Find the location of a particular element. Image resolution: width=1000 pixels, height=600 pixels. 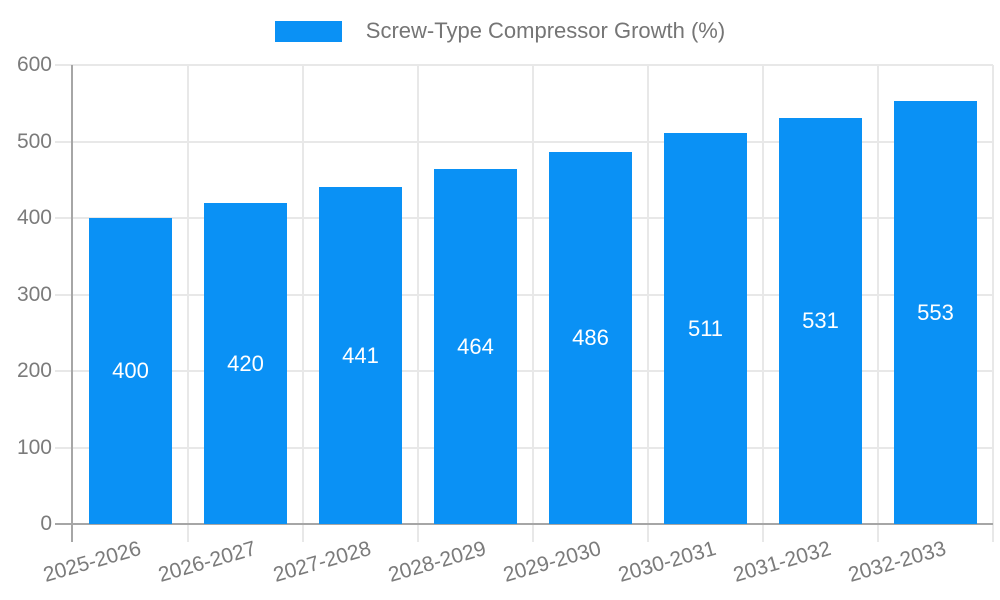

x-tick-label: 2026-2027 is located at coordinates (207, 561).